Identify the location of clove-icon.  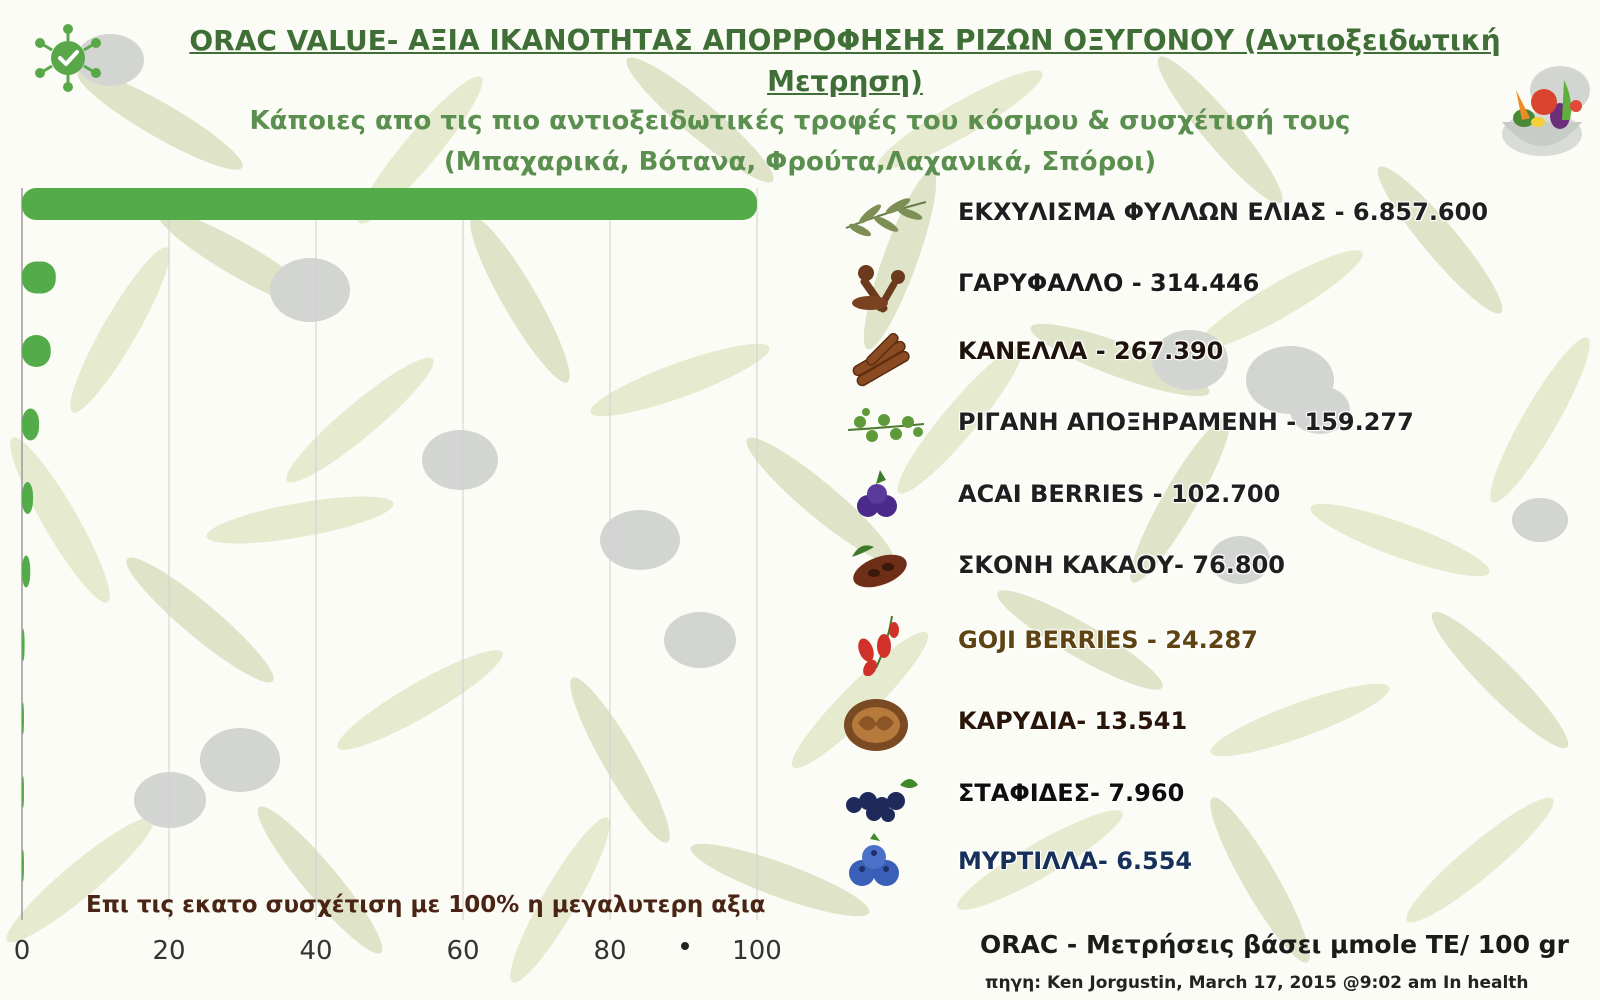
(885, 289).